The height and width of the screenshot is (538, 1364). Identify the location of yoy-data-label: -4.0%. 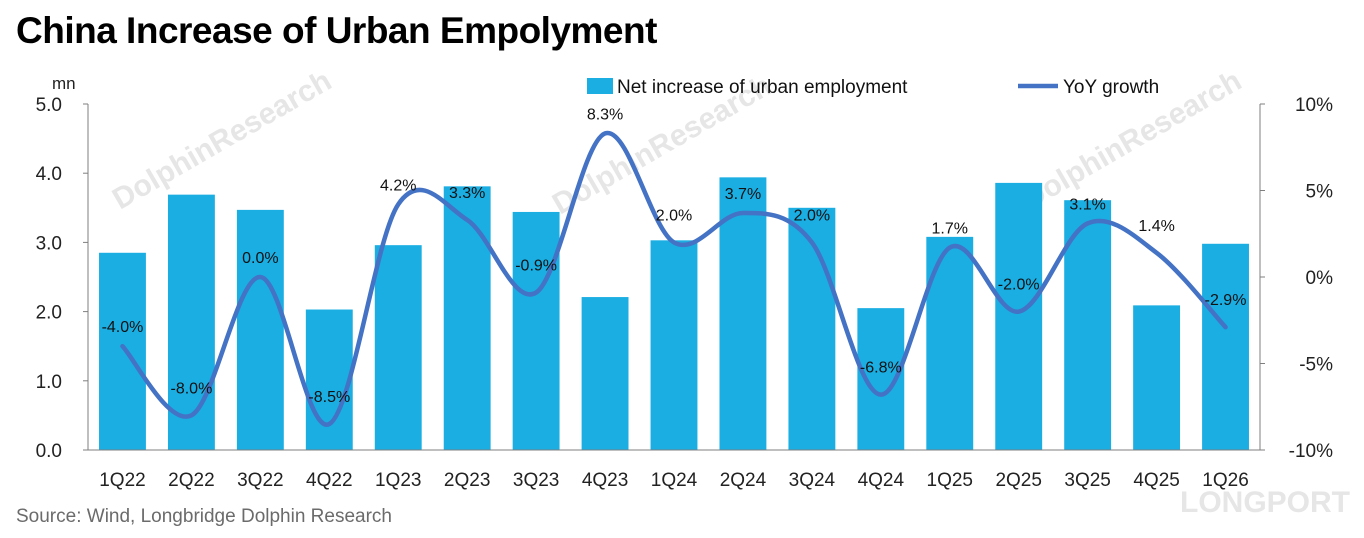
(123, 327).